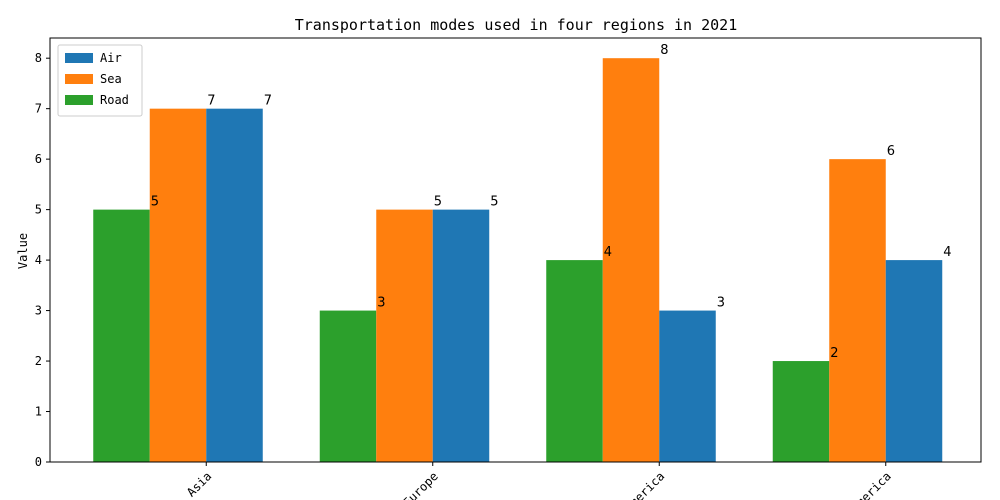 Image resolution: width=1000 pixels, height=500 pixels. What do you see at coordinates (574, 361) in the screenshot?
I see `bar-road-north-america` at bounding box center [574, 361].